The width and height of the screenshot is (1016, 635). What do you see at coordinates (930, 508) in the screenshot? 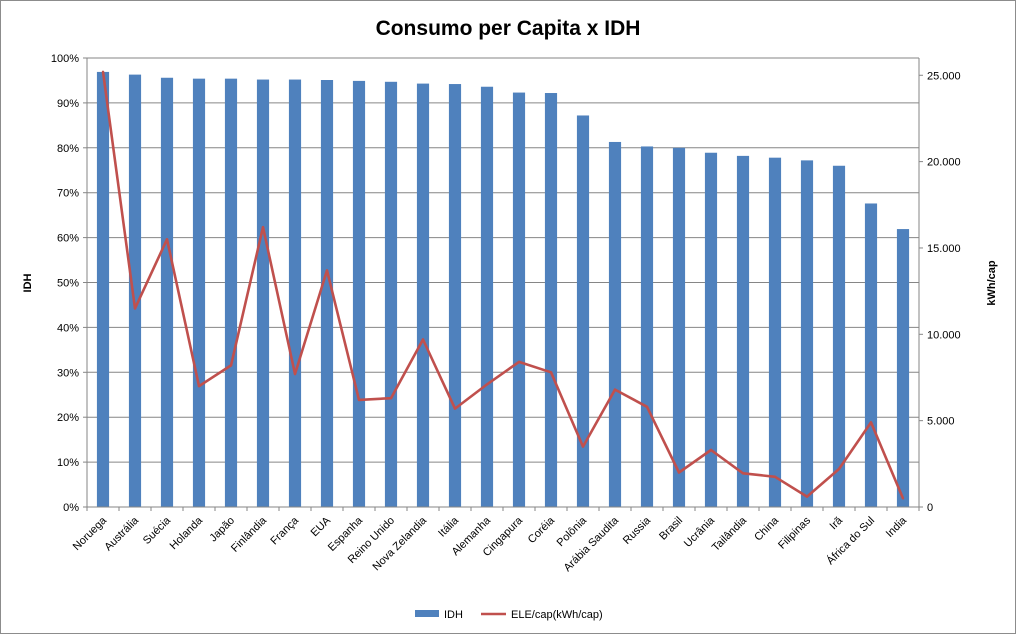
I see `right-tick-label: 0` at bounding box center [930, 508].